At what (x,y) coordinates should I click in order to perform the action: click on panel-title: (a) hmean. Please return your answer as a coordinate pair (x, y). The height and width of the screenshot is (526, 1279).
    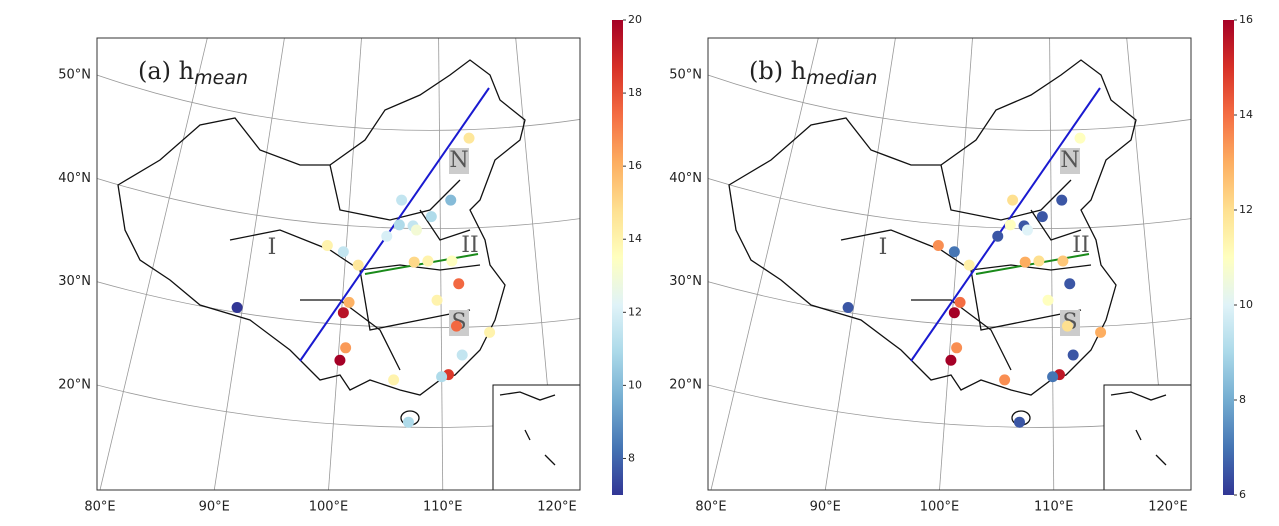
    Looking at the image, I should click on (193, 73).